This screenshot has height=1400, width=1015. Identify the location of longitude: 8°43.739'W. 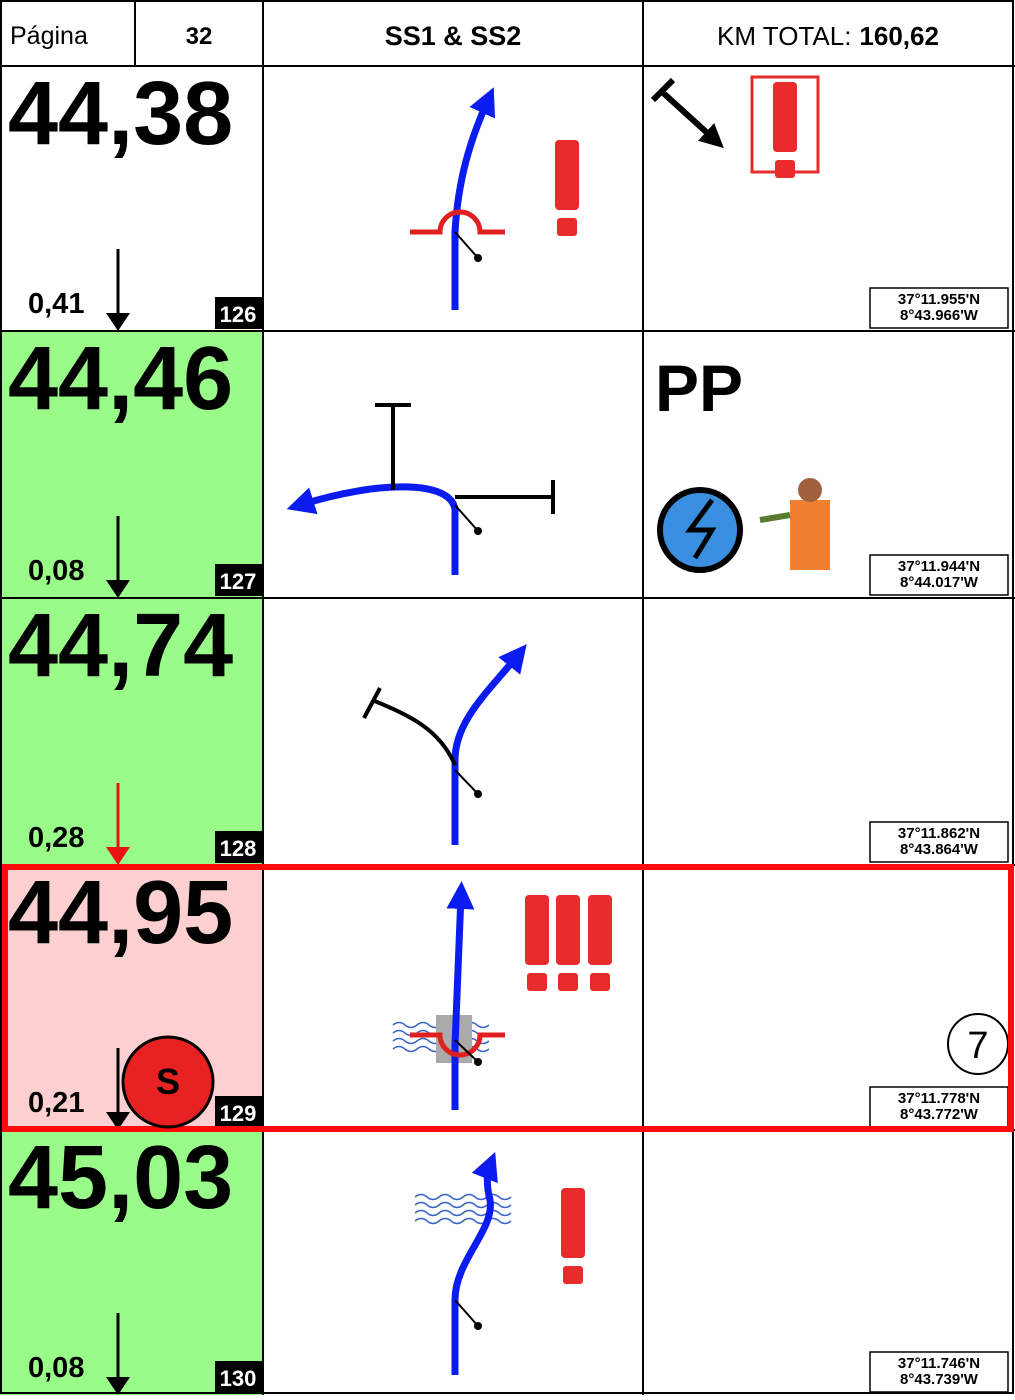
(939, 1379).